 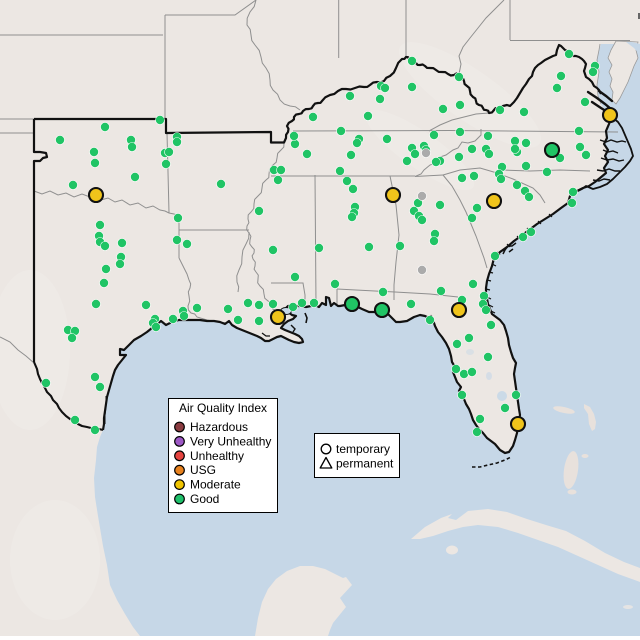 What do you see at coordinates (365, 464) in the screenshot?
I see `svg-text: permanent` at bounding box center [365, 464].